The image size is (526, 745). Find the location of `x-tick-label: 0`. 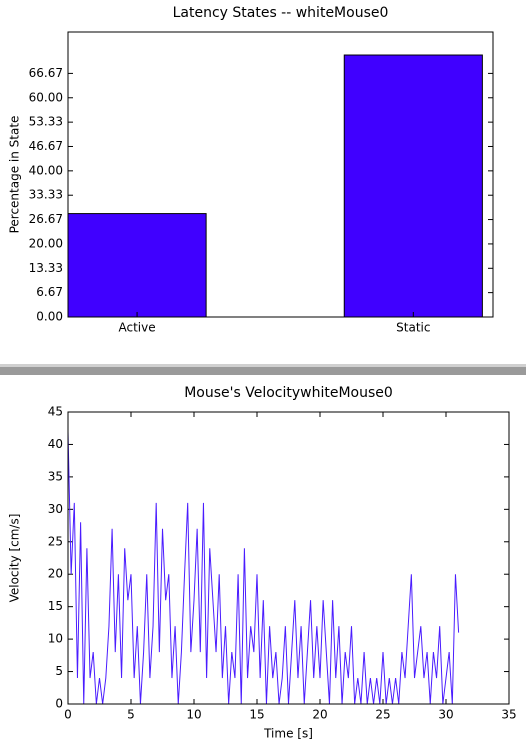

x-tick-label: 0 is located at coordinates (68, 715).